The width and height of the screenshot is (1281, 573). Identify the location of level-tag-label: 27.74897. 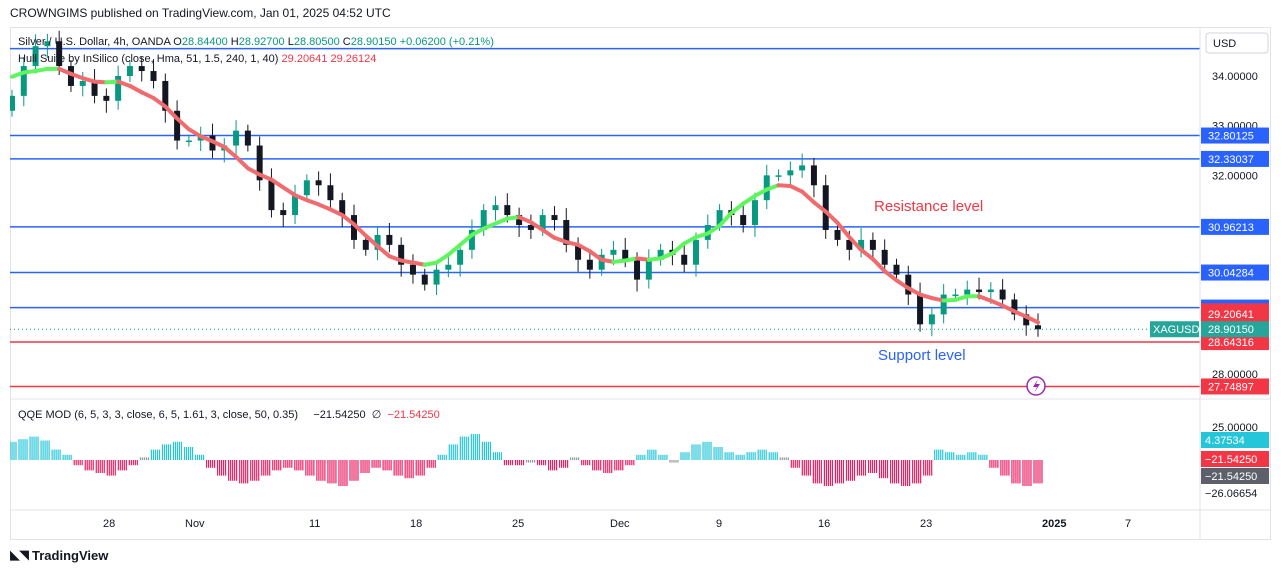
(1231, 387).